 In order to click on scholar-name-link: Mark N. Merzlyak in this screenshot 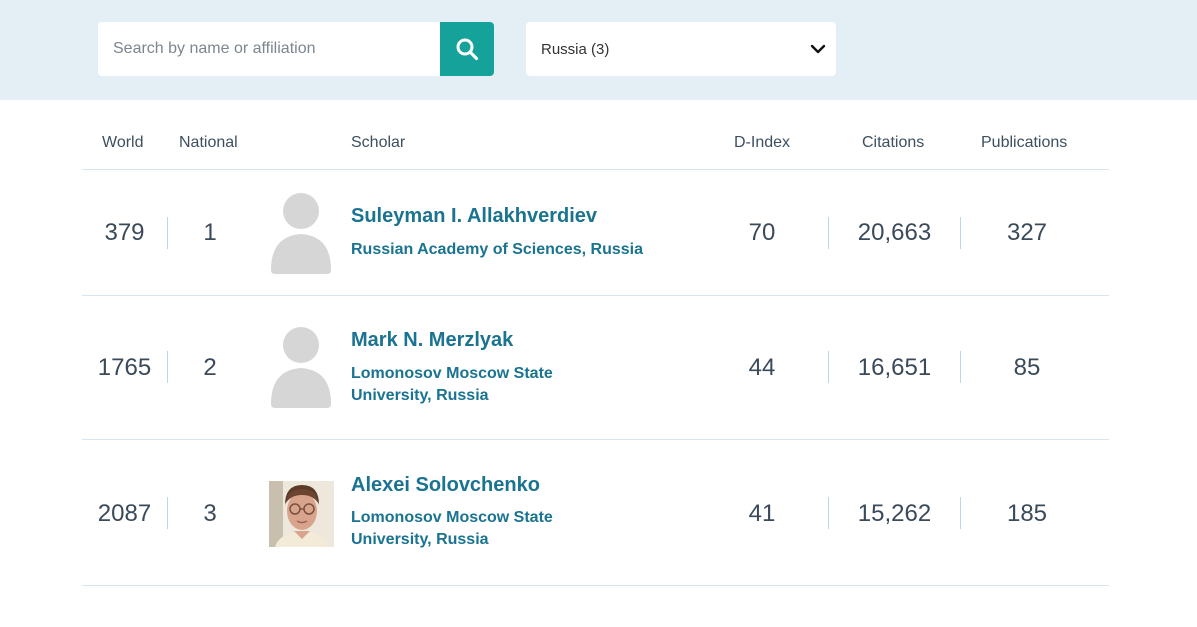, I will do `click(432, 340)`.